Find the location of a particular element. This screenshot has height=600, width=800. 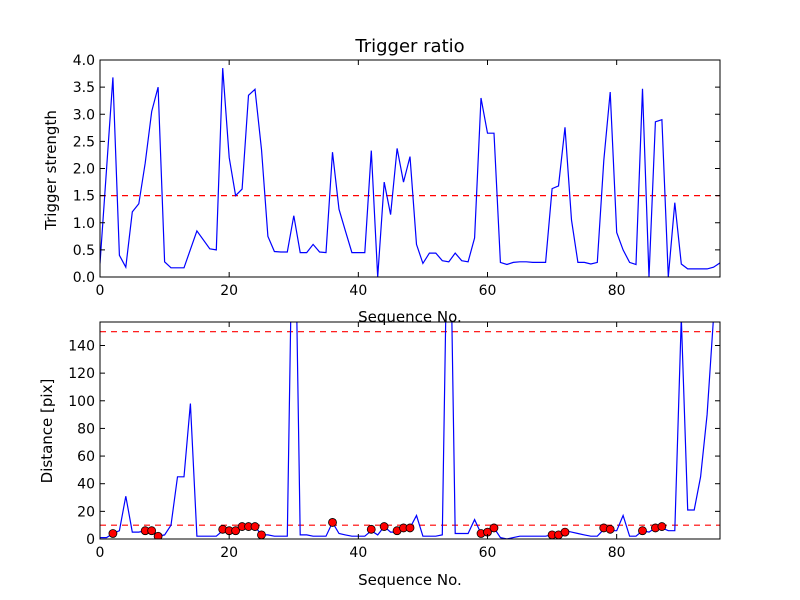

y-tick-label: 0.0 is located at coordinates (84, 278).